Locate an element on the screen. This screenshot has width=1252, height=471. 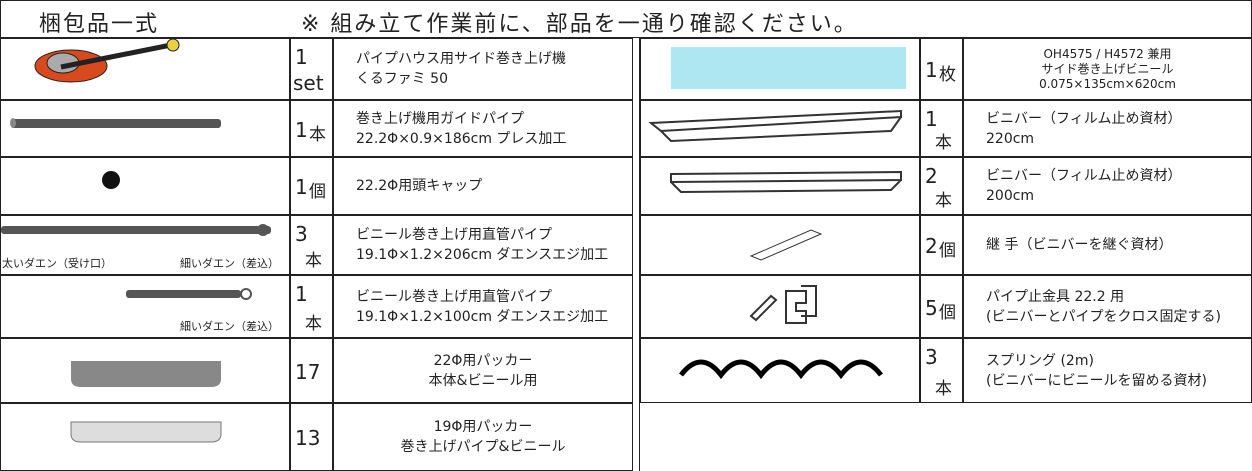
divider is located at coordinates (636, 254).